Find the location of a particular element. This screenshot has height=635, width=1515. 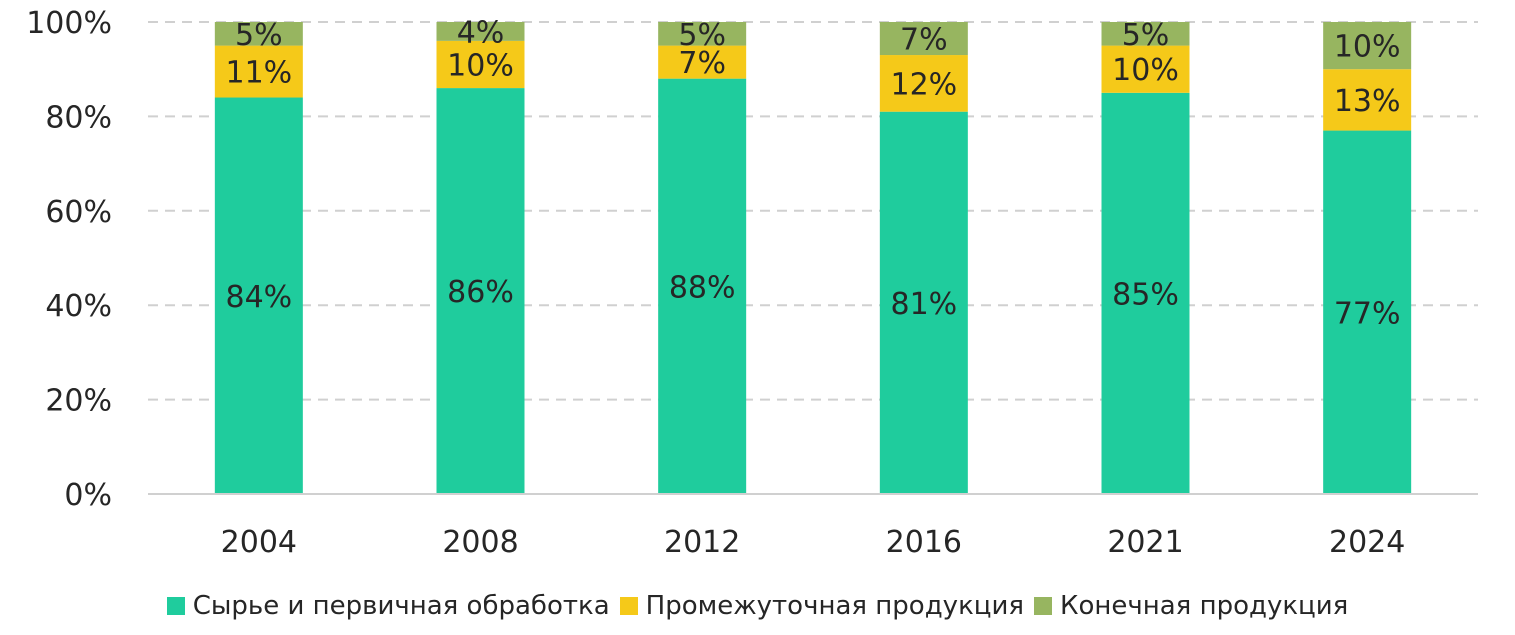

data-label-2024-s2: 10% is located at coordinates (1367, 47).